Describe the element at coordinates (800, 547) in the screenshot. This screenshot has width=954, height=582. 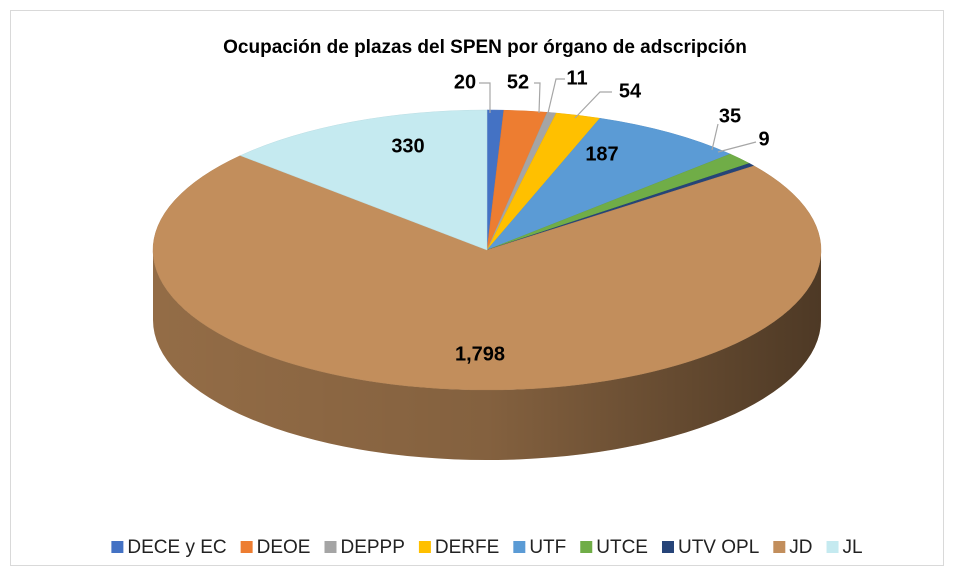
I see `legend-label: JD` at that location.